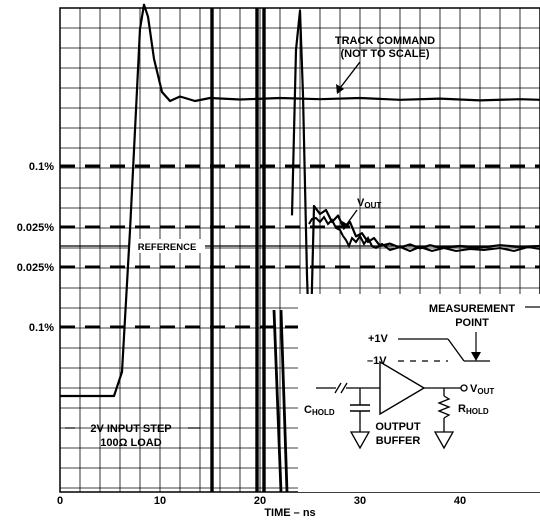 The width and height of the screenshot is (540, 522). I want to click on x-tick-labels: 0 10 20 30 40, so click(261, 501).